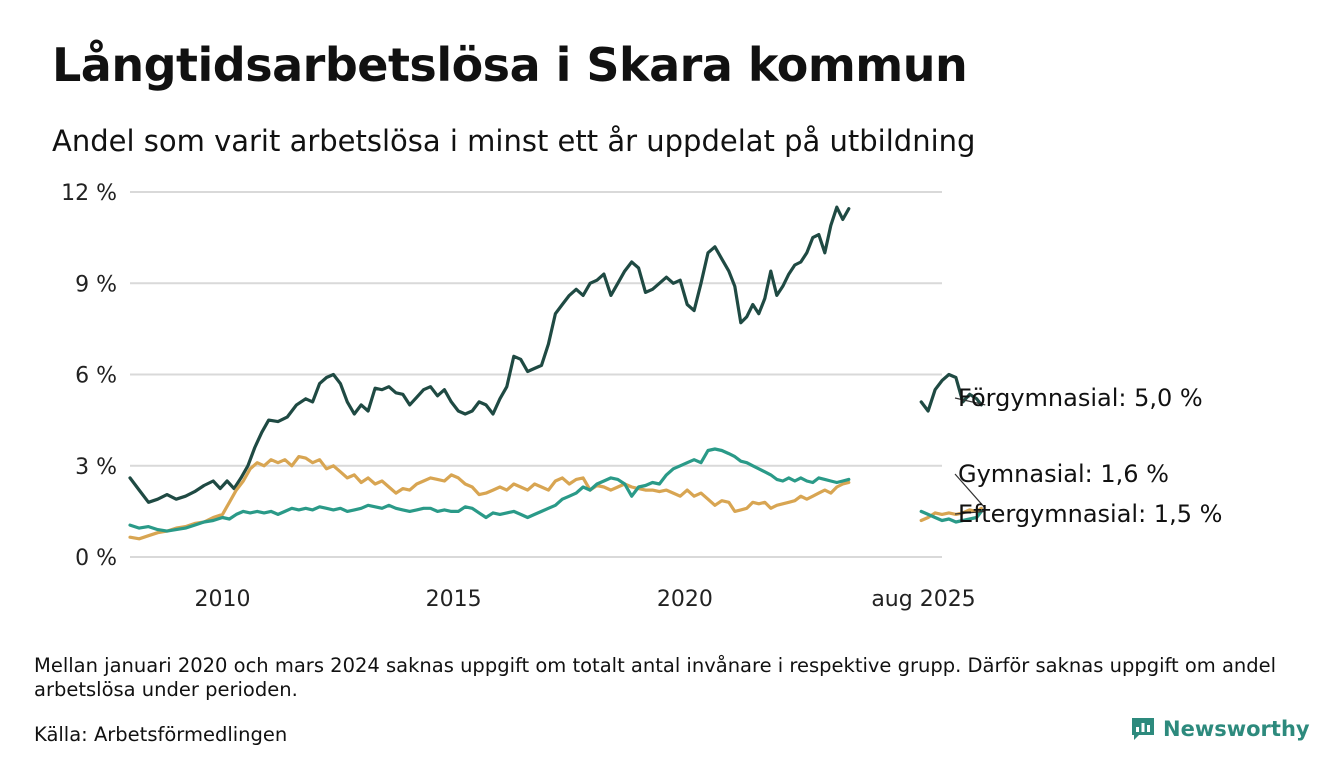  What do you see at coordinates (96, 284) in the screenshot?
I see `y-tick-label: 9 %` at bounding box center [96, 284].